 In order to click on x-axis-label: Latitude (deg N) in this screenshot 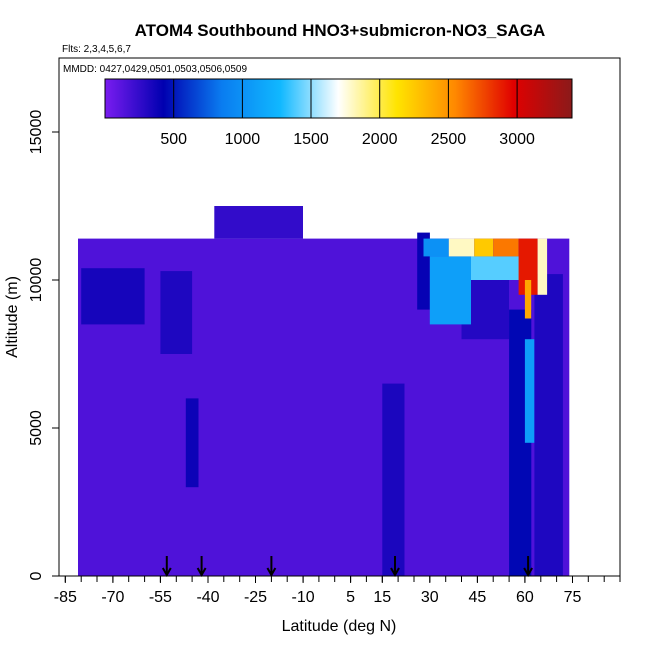, I will do `click(339, 626)`.